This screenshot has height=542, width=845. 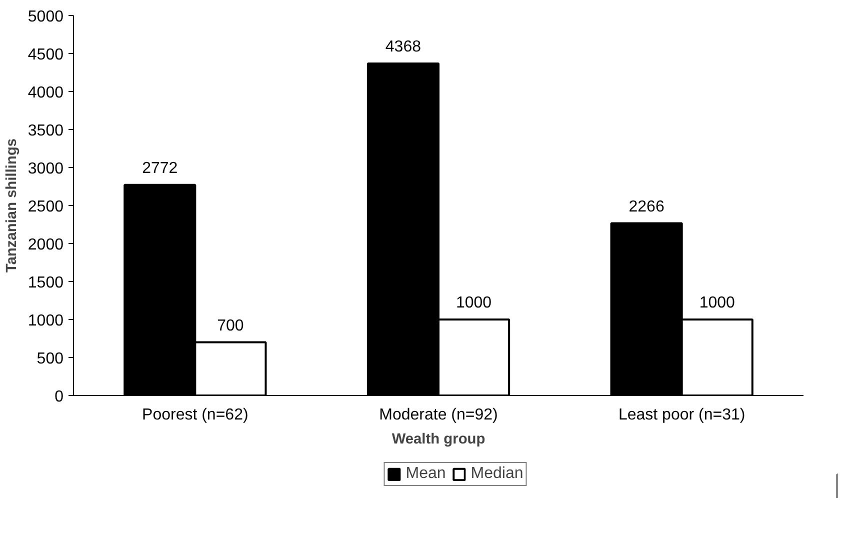 What do you see at coordinates (497, 474) in the screenshot?
I see `legend-label: Median` at bounding box center [497, 474].